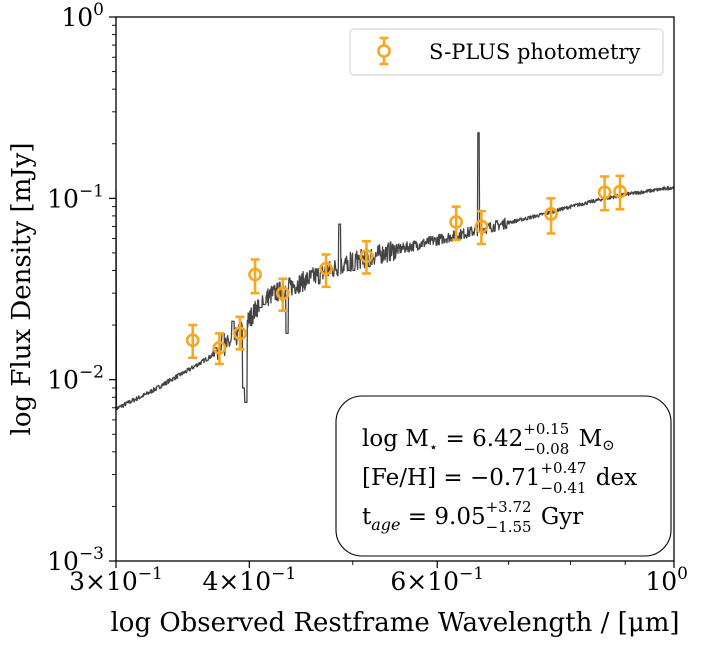 The height and width of the screenshot is (646, 701). What do you see at coordinates (75, 379) in the screenshot?
I see `y-tick-label: 10⁻²` at bounding box center [75, 379].